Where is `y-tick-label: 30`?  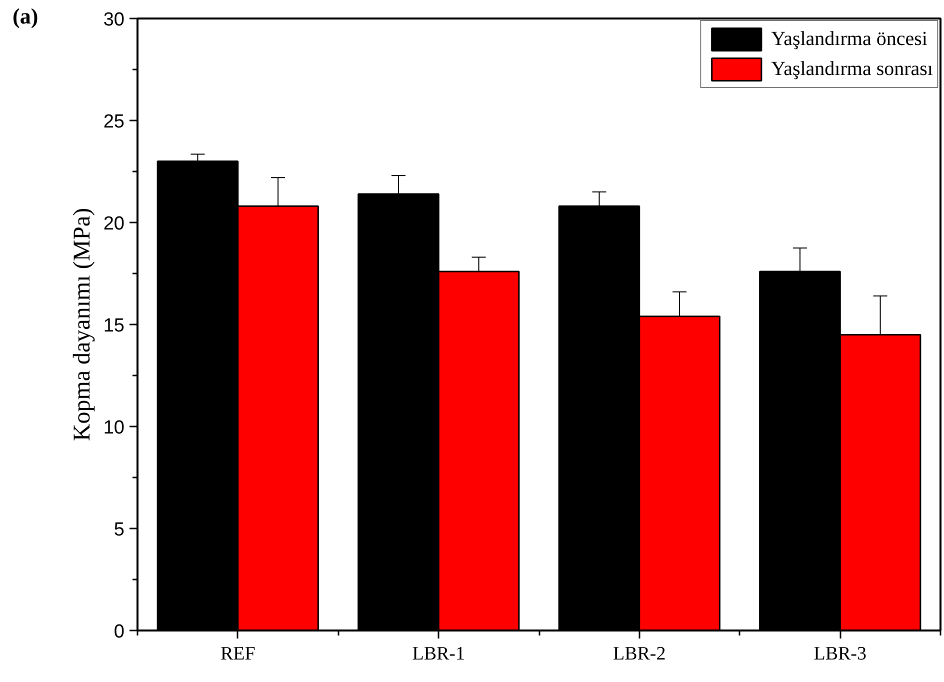 y-tick-label: 30 is located at coordinates (114, 20).